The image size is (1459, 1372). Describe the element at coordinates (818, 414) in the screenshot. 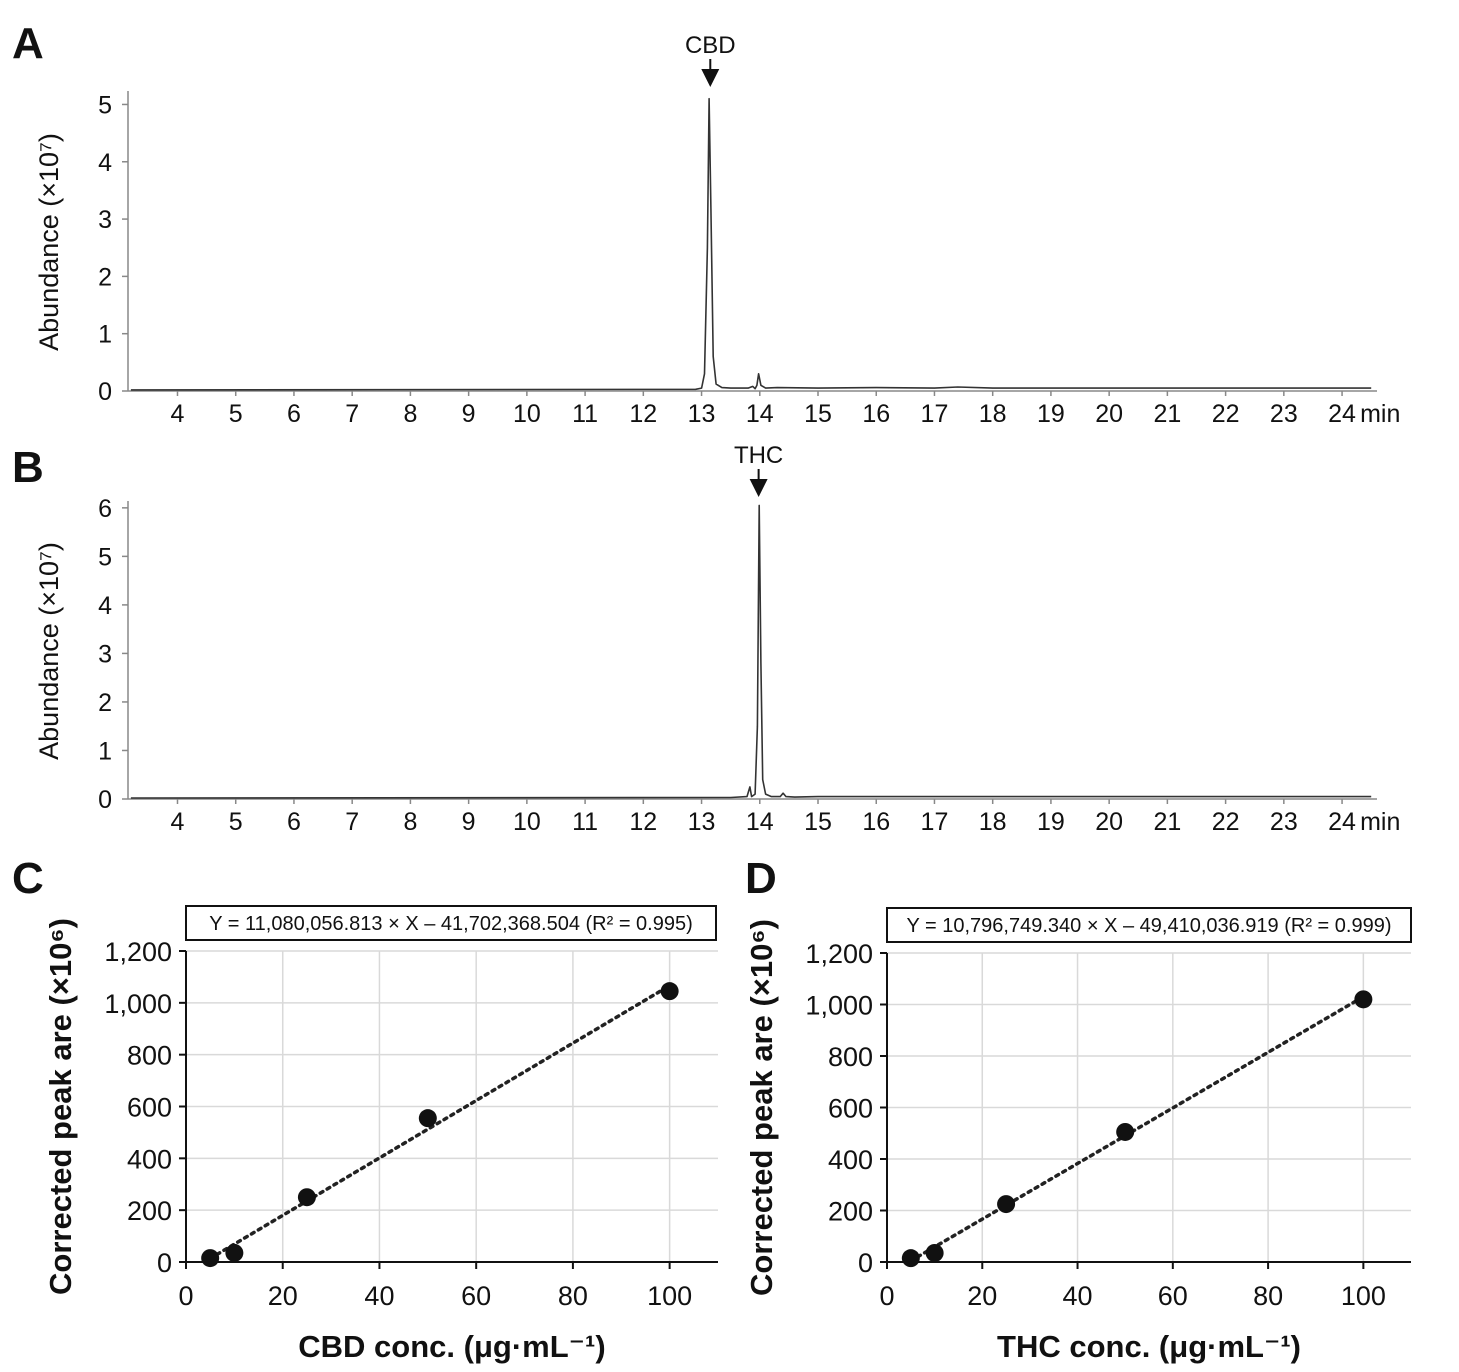

I see `x-tick-label: 15` at that location.